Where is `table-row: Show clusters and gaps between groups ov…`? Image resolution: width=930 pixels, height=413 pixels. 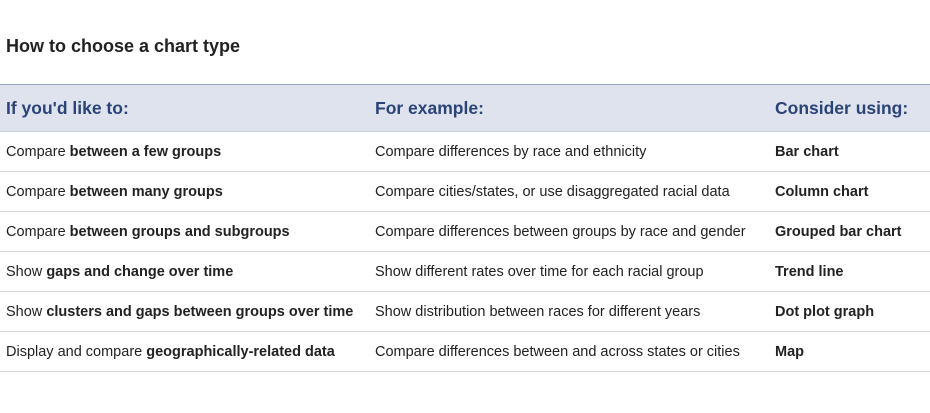
table-row: Show clusters and gaps between groups ov… is located at coordinates (465, 312).